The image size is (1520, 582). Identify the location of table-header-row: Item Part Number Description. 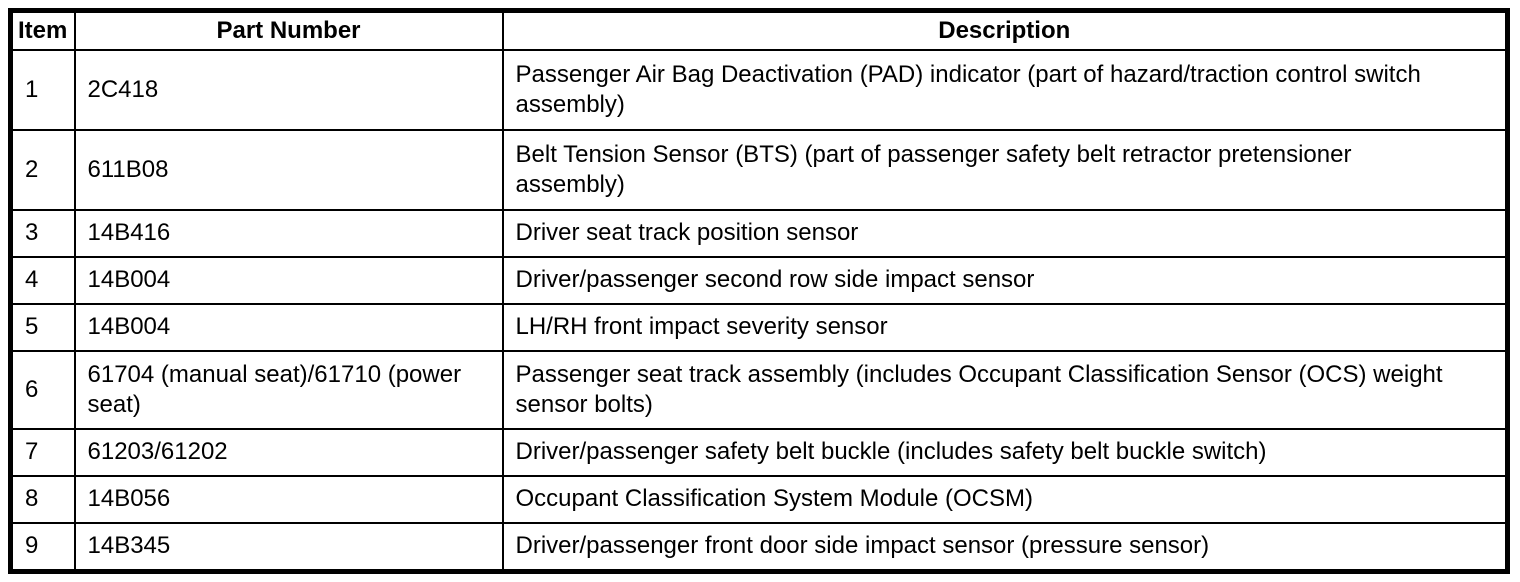
(759, 30).